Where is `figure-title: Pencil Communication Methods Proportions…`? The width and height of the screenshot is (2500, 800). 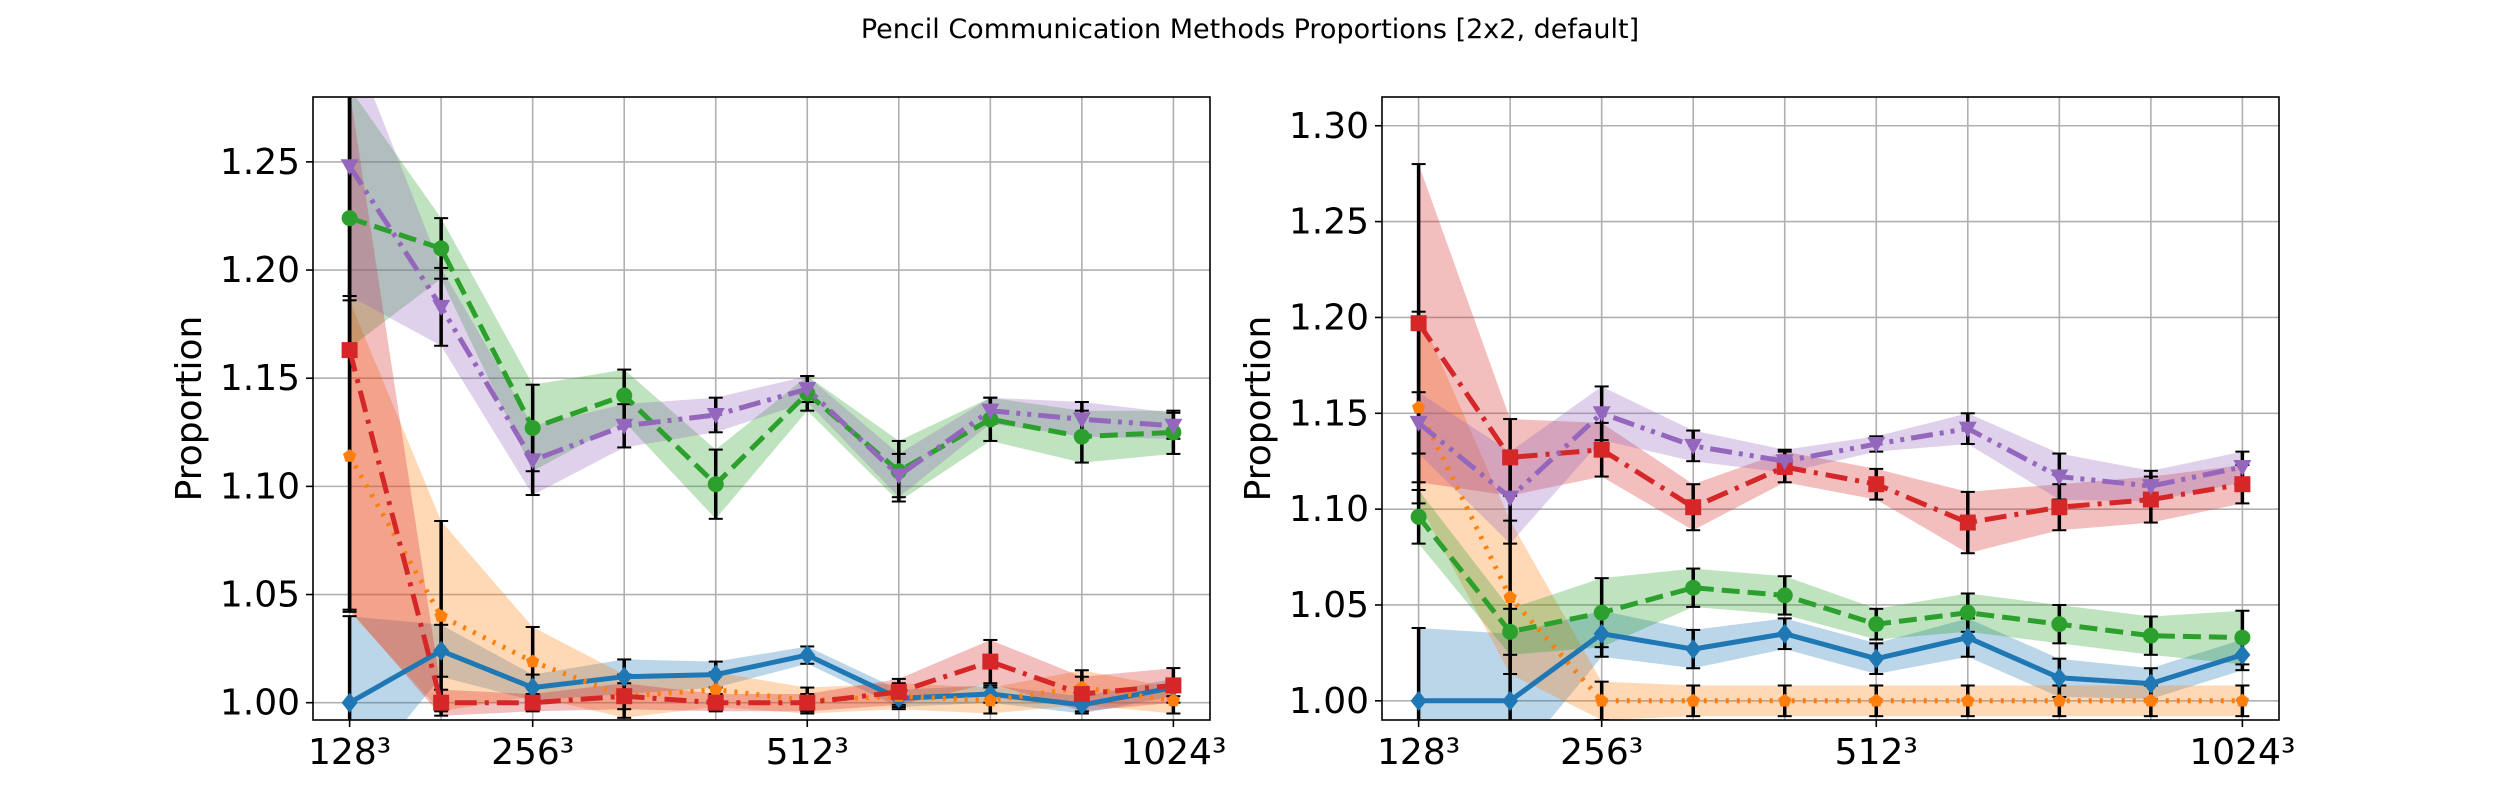
figure-title: Pencil Communication Methods Proportions… is located at coordinates (1250, 29).